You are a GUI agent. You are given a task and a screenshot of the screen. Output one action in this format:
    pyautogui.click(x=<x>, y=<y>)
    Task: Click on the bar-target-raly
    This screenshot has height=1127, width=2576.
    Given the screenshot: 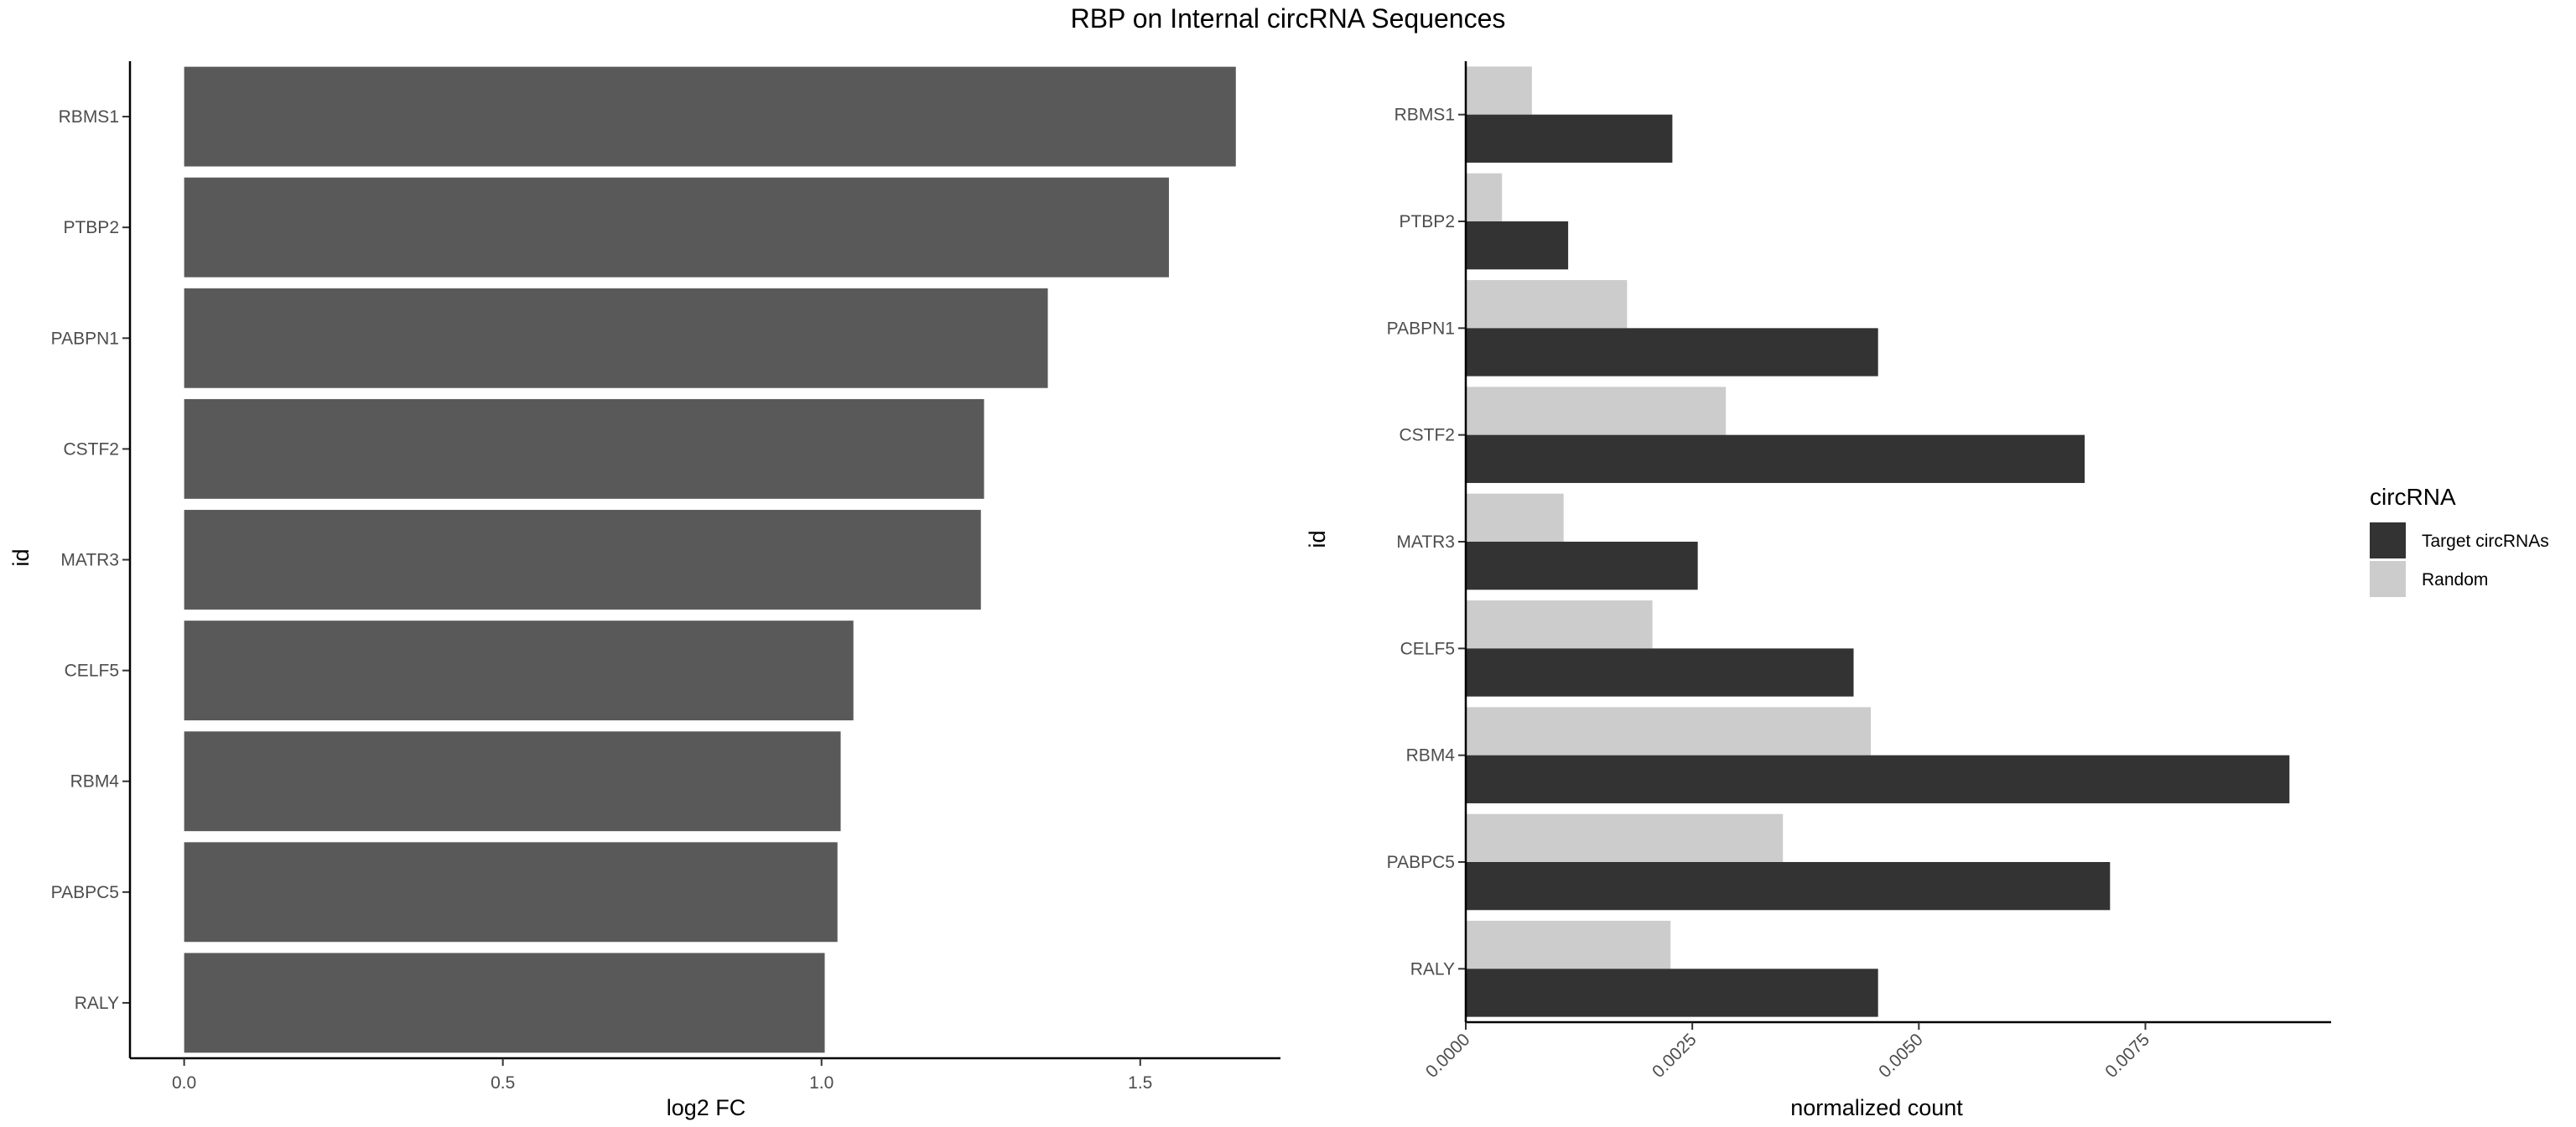 What is the action you would take?
    pyautogui.click(x=1672, y=993)
    